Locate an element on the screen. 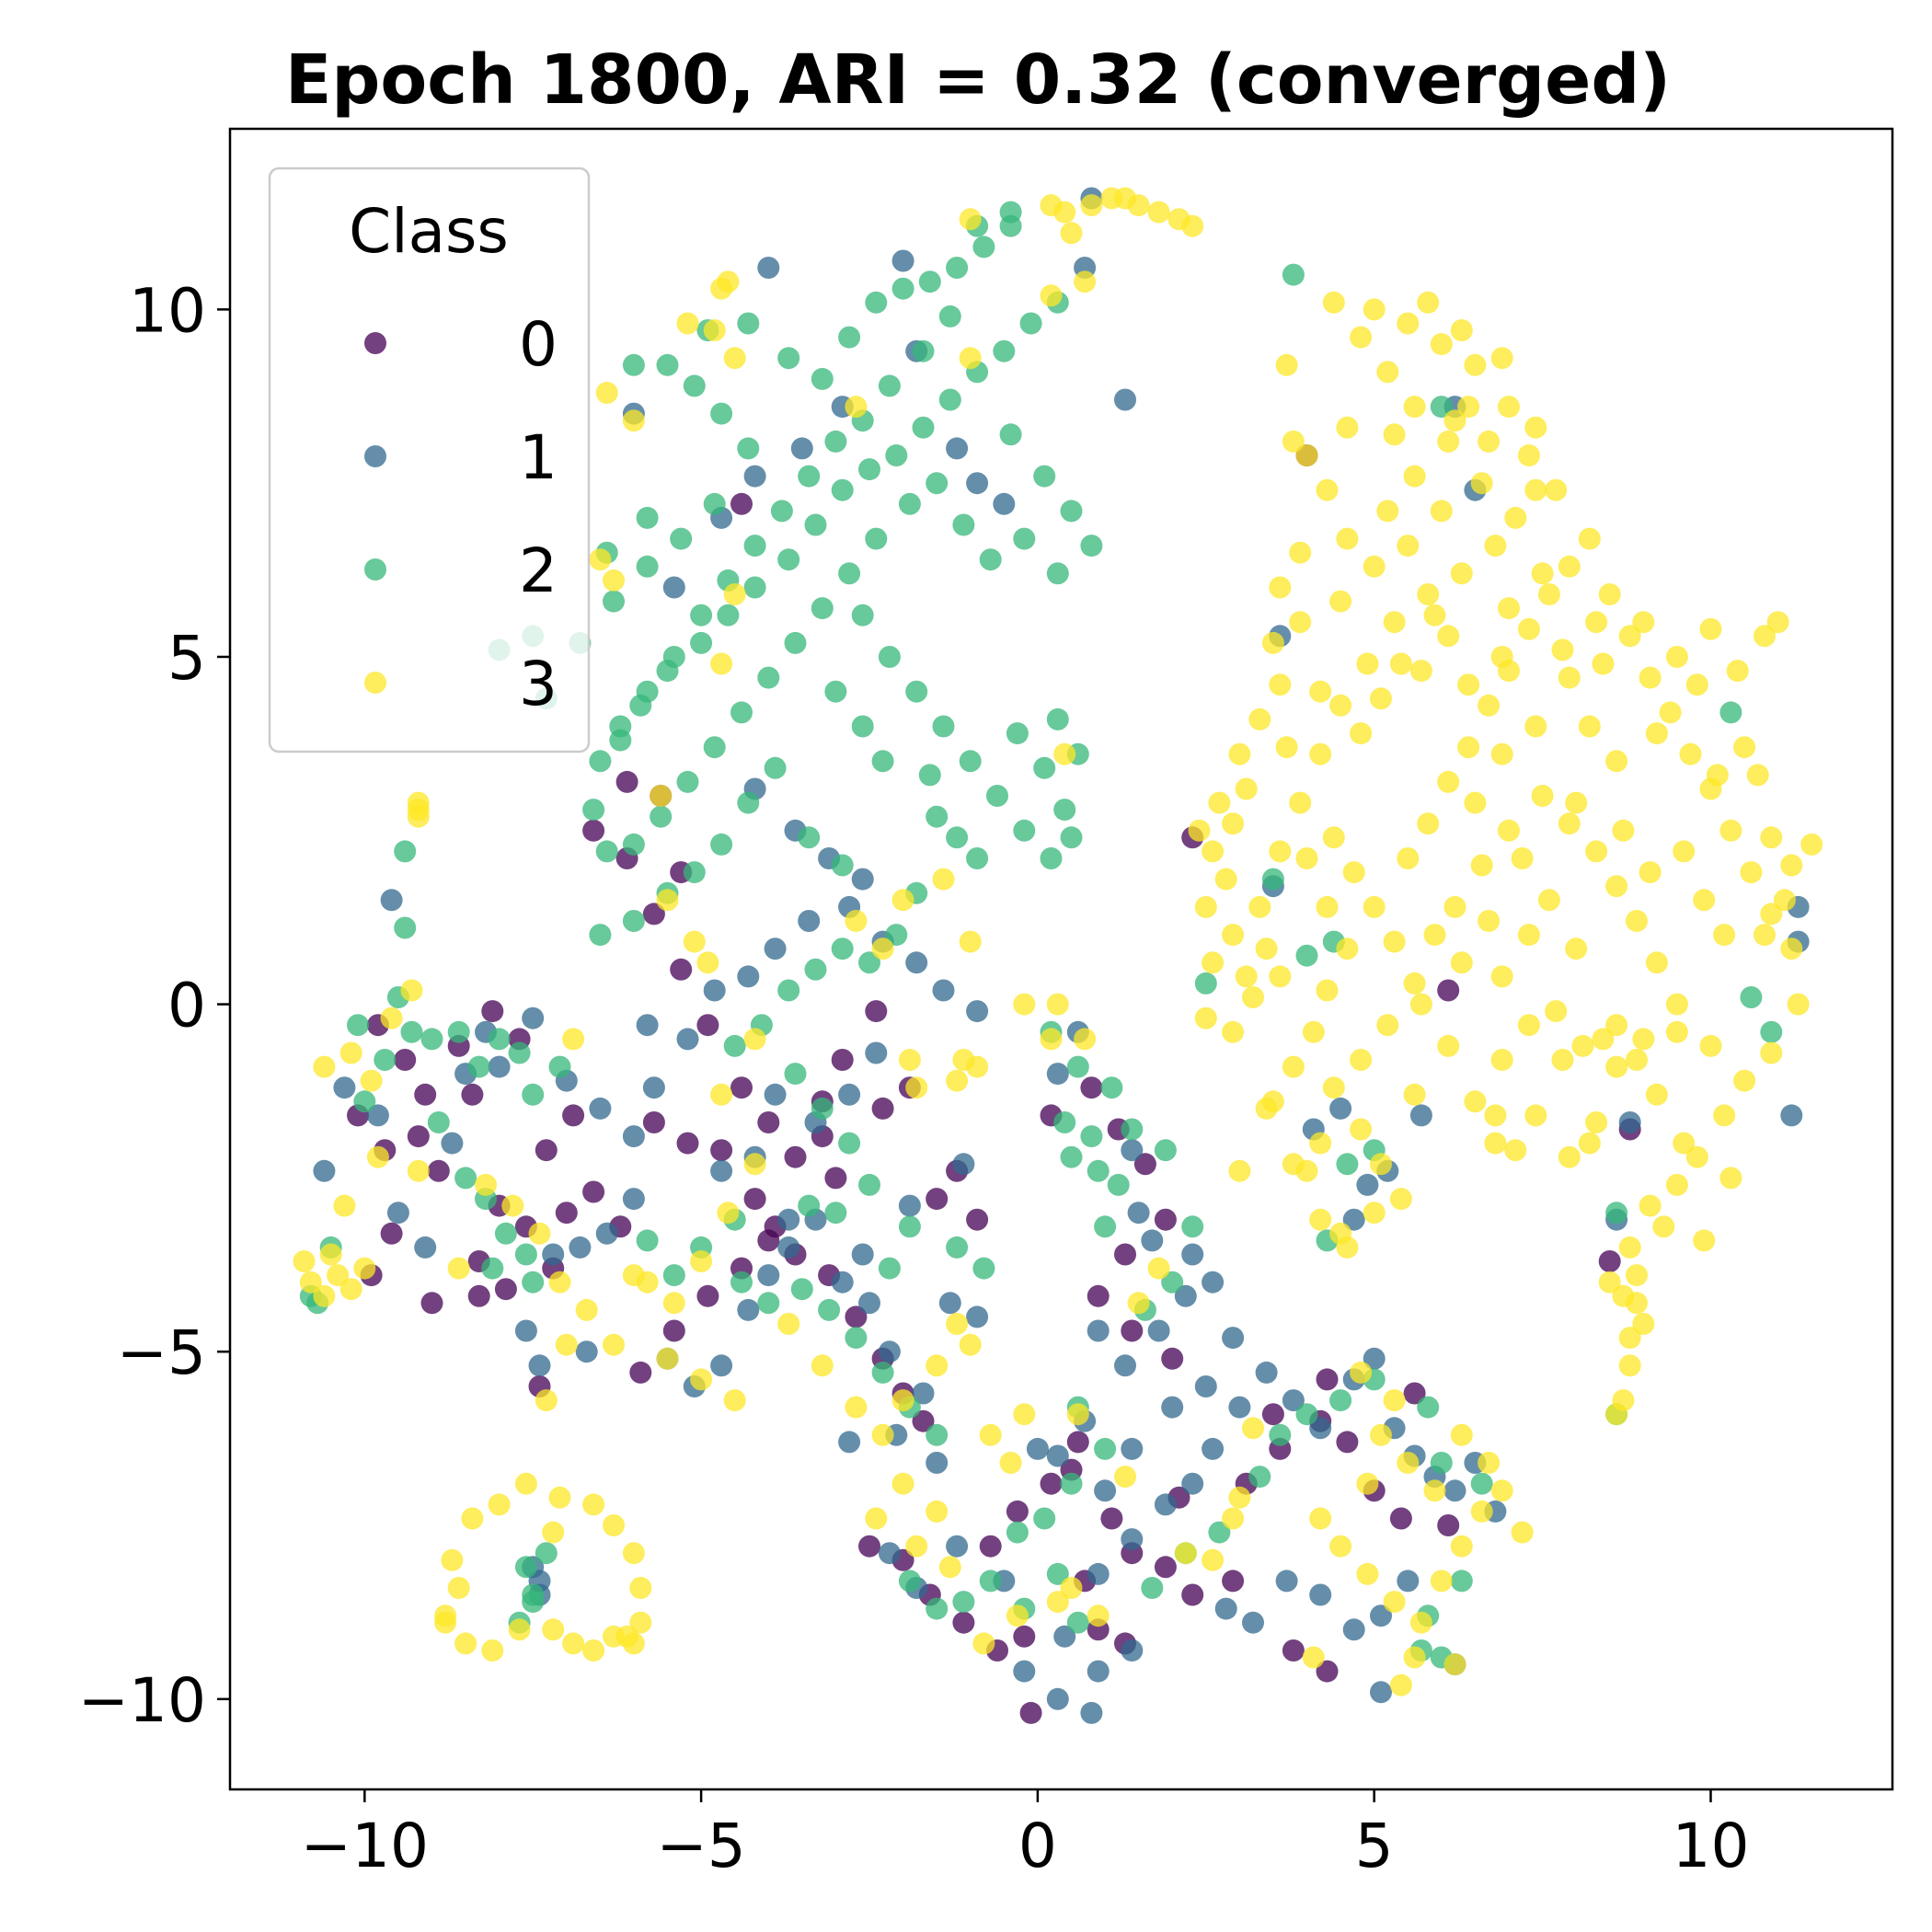 The image size is (1932, 1932). legend-box is located at coordinates (429, 460).